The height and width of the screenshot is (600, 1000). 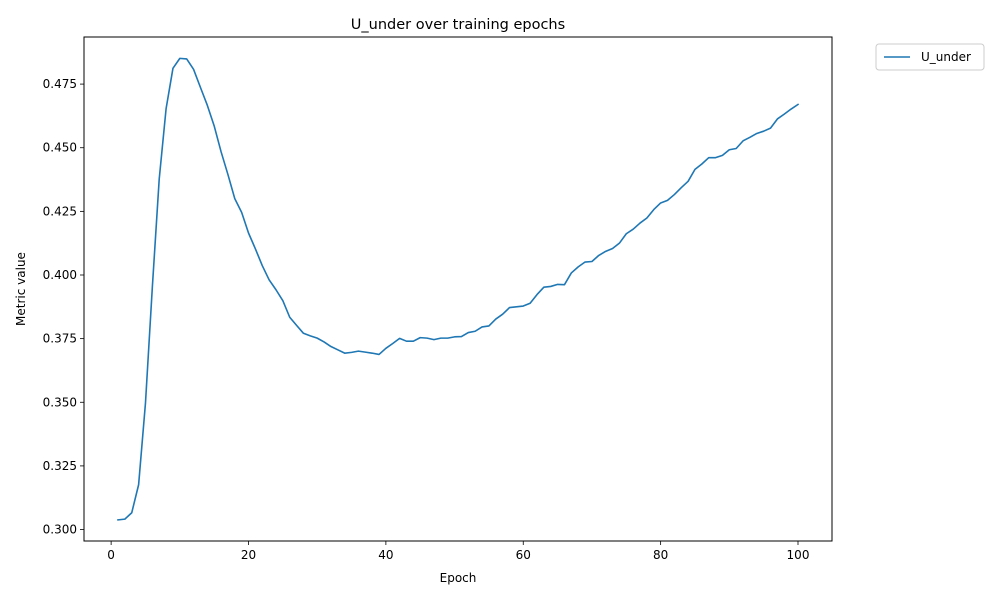 I want to click on y-axis: 0.300 0.325 0.350 0.375 0.400 0.425 0.450 0.475, so click(x=63, y=307).